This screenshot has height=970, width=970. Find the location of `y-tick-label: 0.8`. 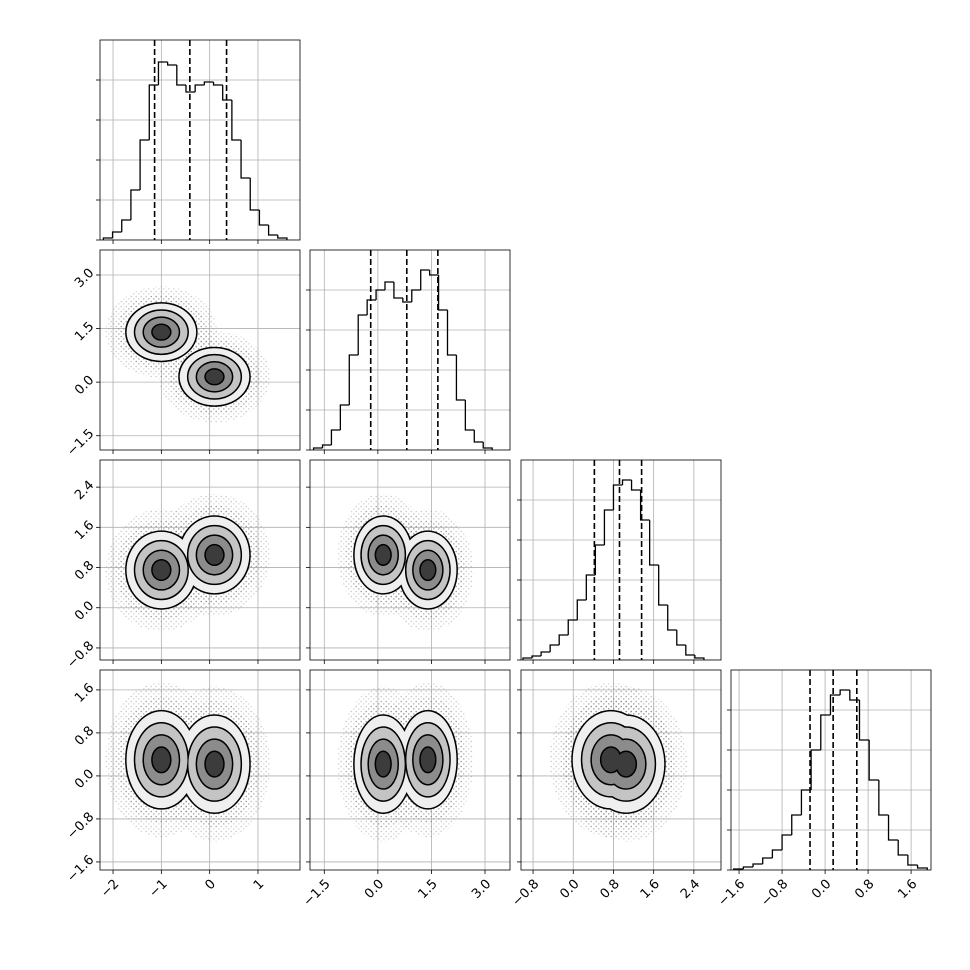

y-tick-label: 0.8 is located at coordinates (84, 570).